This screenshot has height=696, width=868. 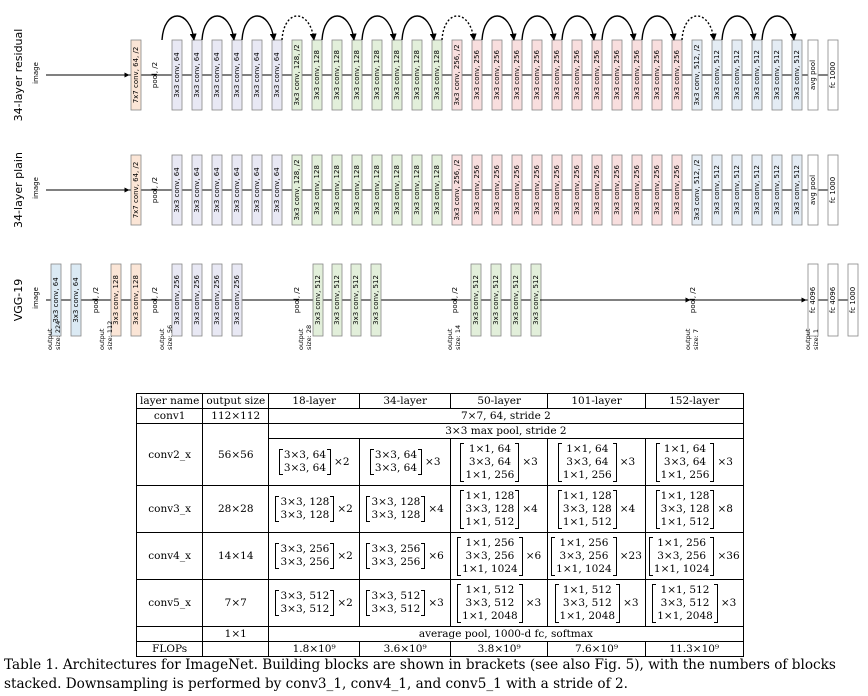 I want to click on layer-label: 3x3 conv, 64, so click(x=217, y=190).